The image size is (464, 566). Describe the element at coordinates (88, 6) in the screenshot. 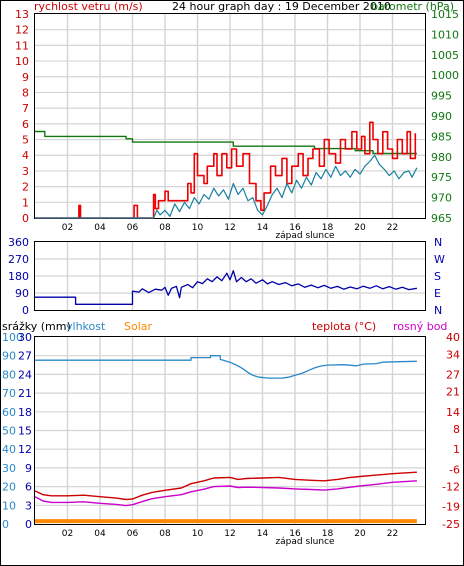

I see `wind-axis-label: rychlost vetru (m/s)` at that location.